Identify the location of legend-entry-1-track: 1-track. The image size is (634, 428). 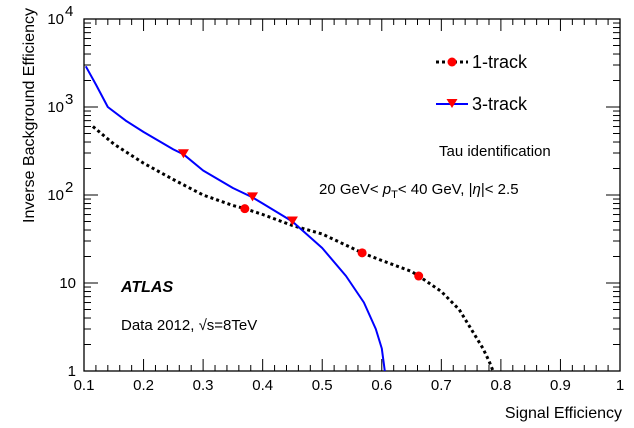
(482, 62).